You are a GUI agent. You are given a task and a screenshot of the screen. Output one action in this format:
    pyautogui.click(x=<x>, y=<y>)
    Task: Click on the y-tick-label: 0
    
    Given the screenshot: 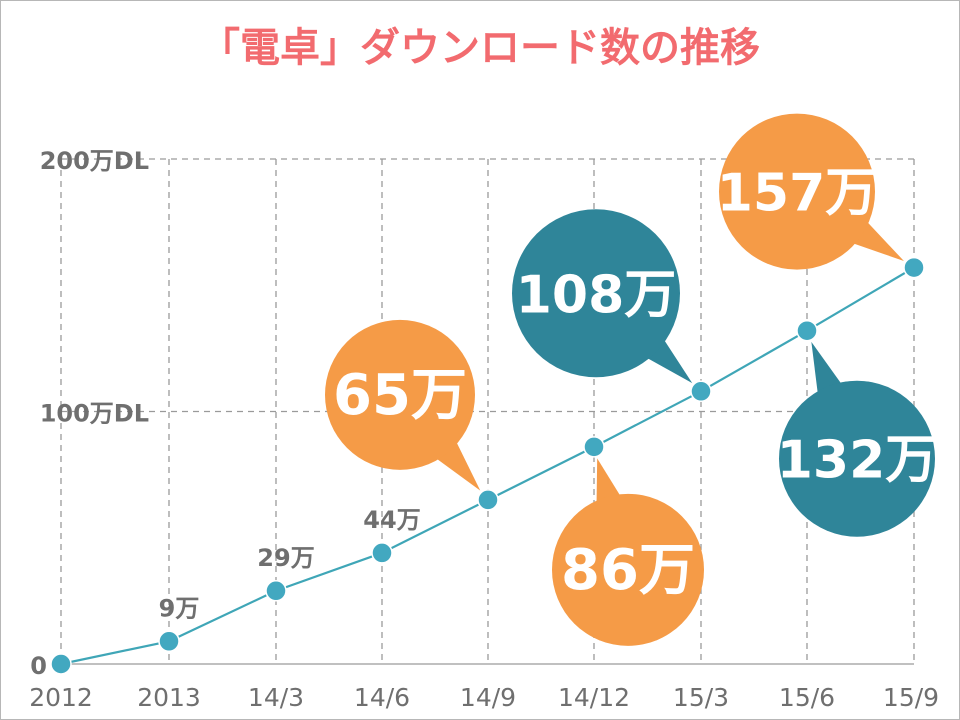 What is the action you would take?
    pyautogui.click(x=38, y=666)
    